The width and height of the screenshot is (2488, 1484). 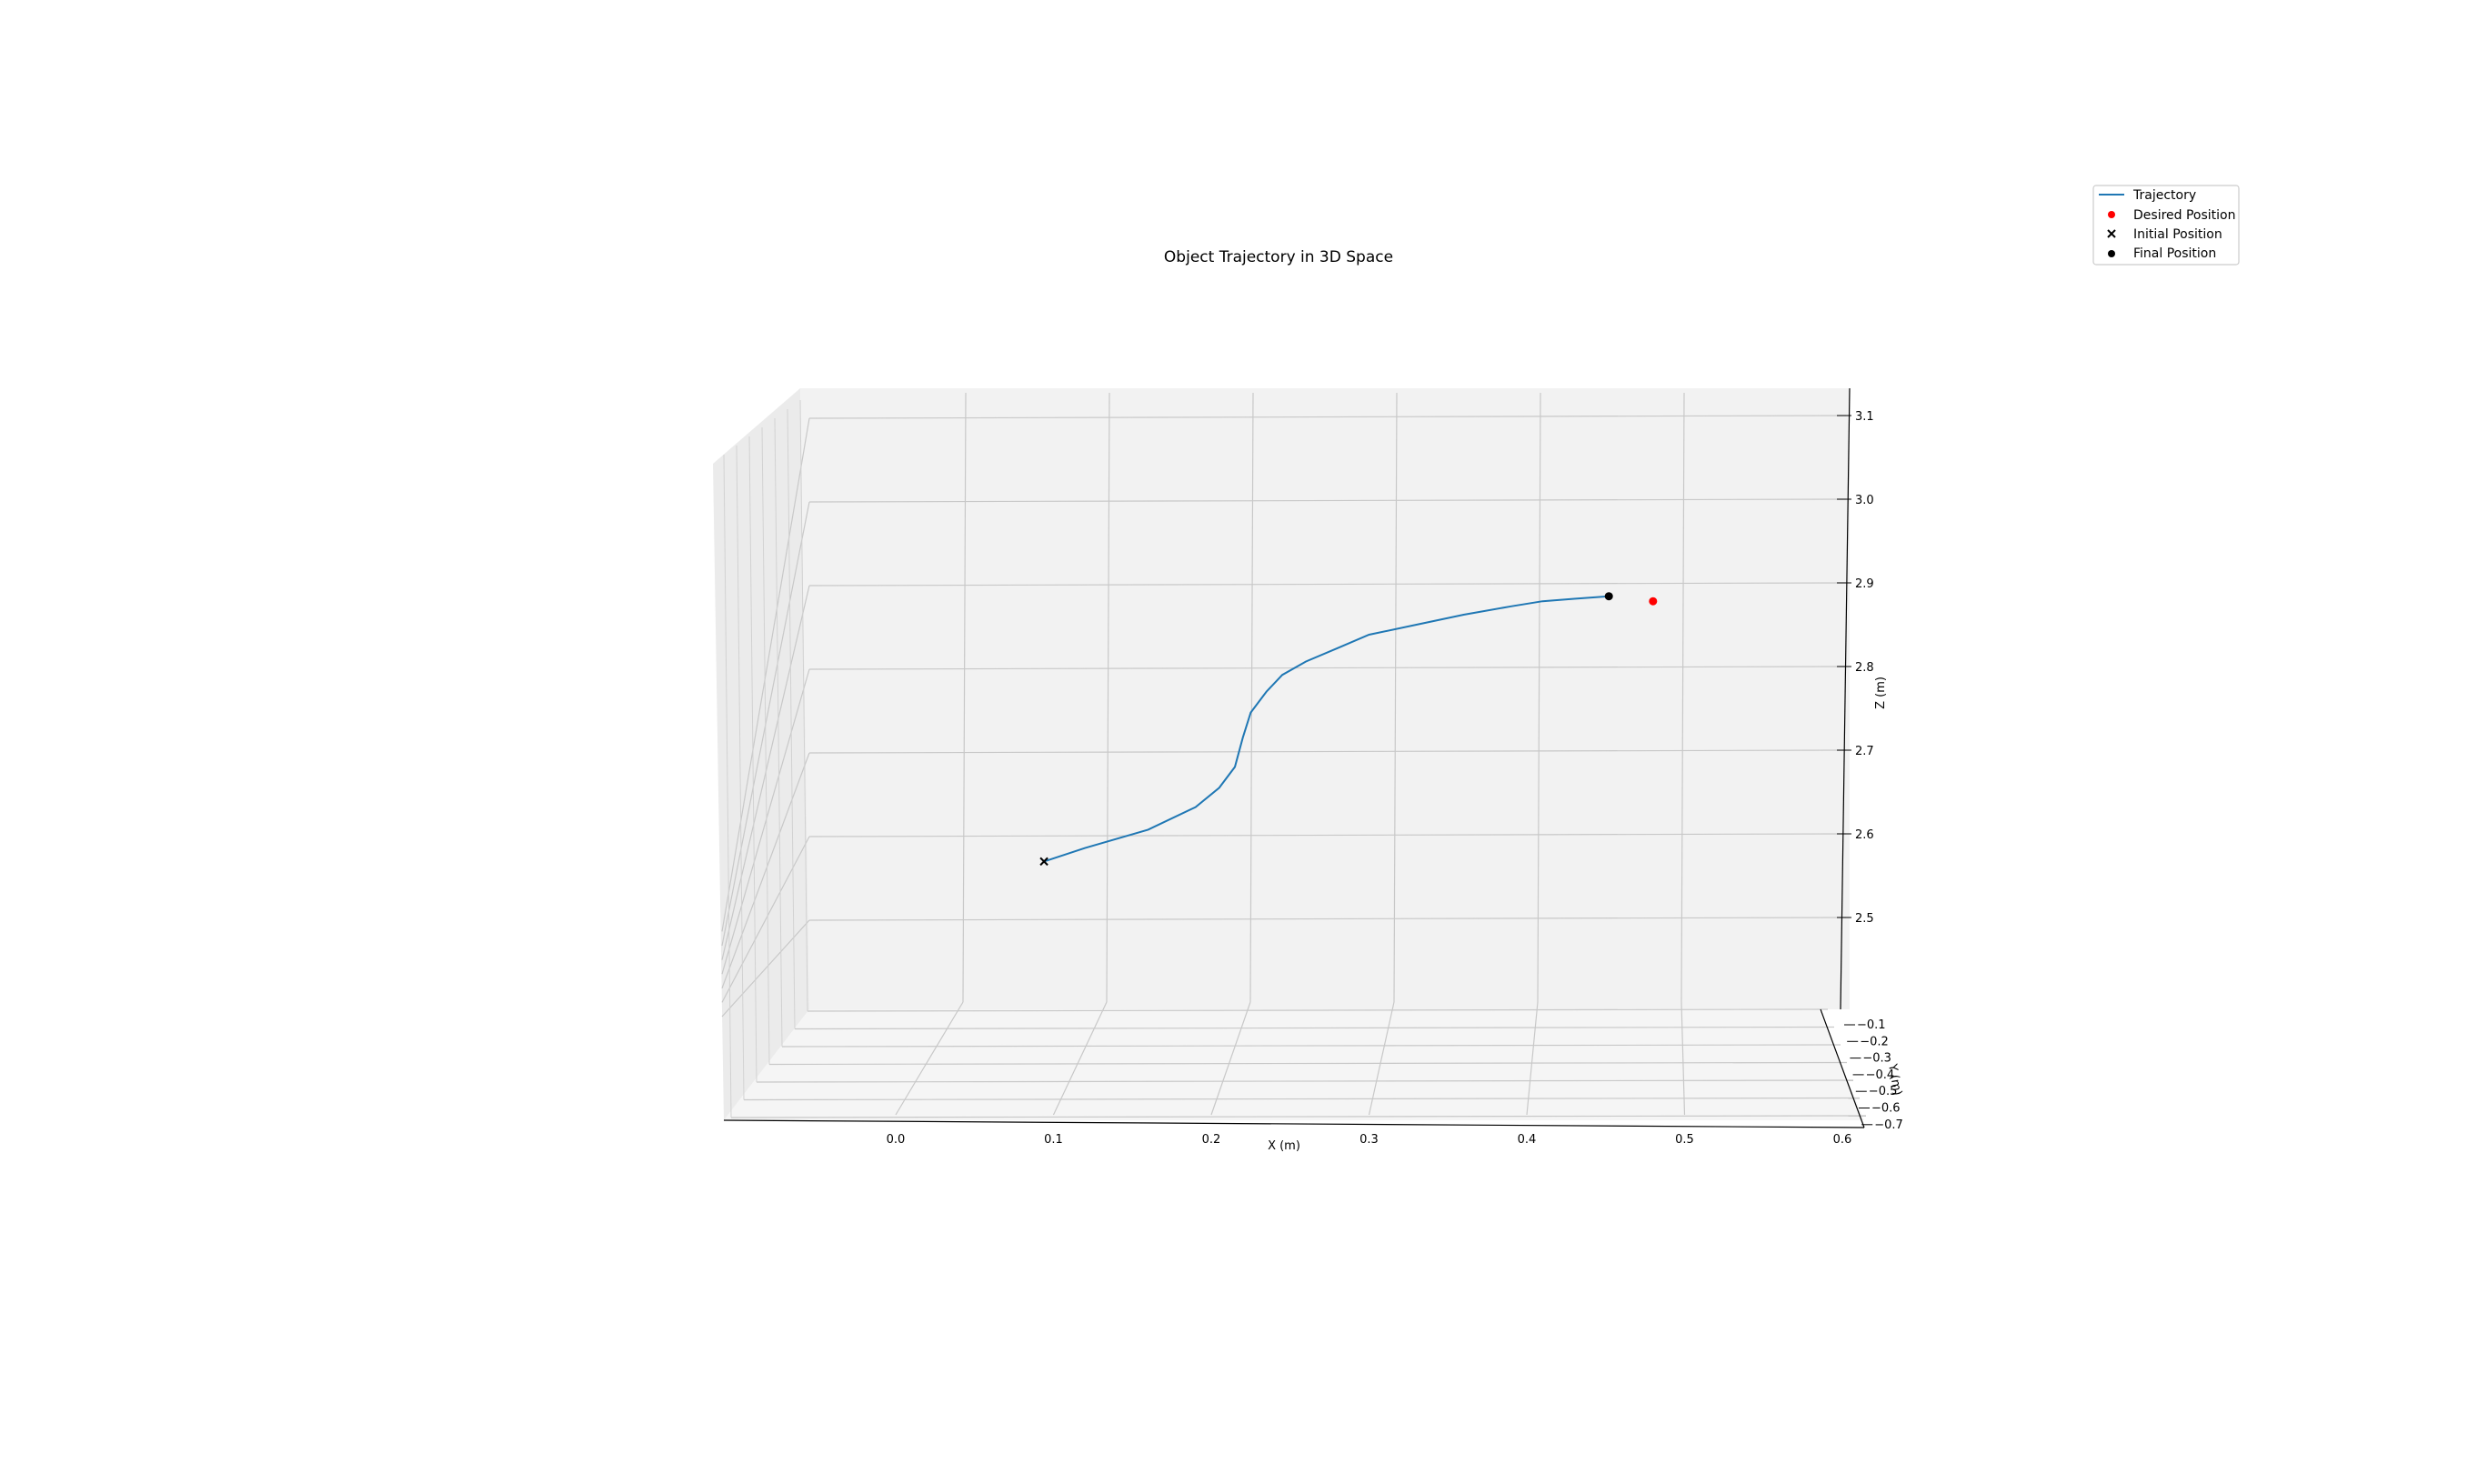 I want to click on legend-frame, so click(x=2166, y=226).